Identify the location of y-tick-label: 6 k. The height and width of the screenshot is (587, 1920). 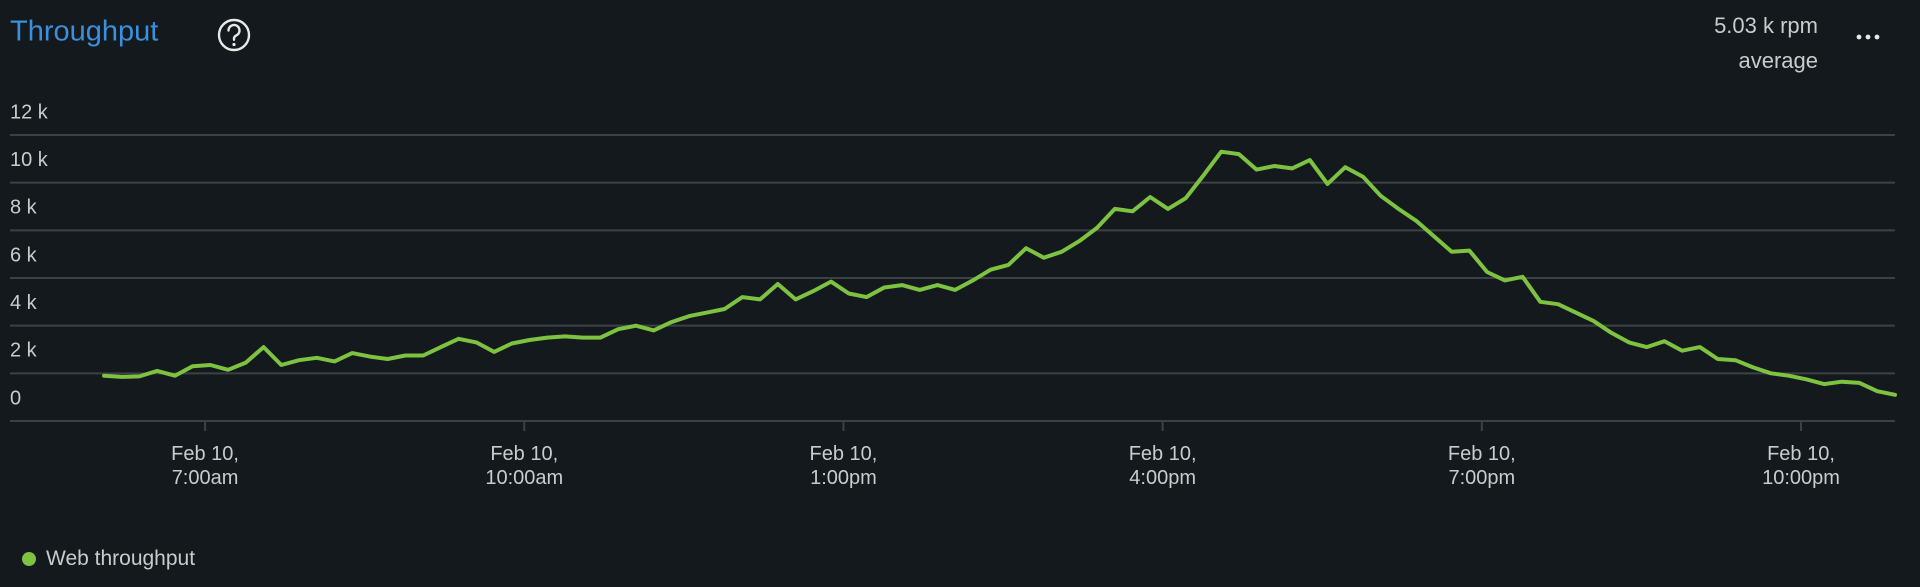
(24, 255).